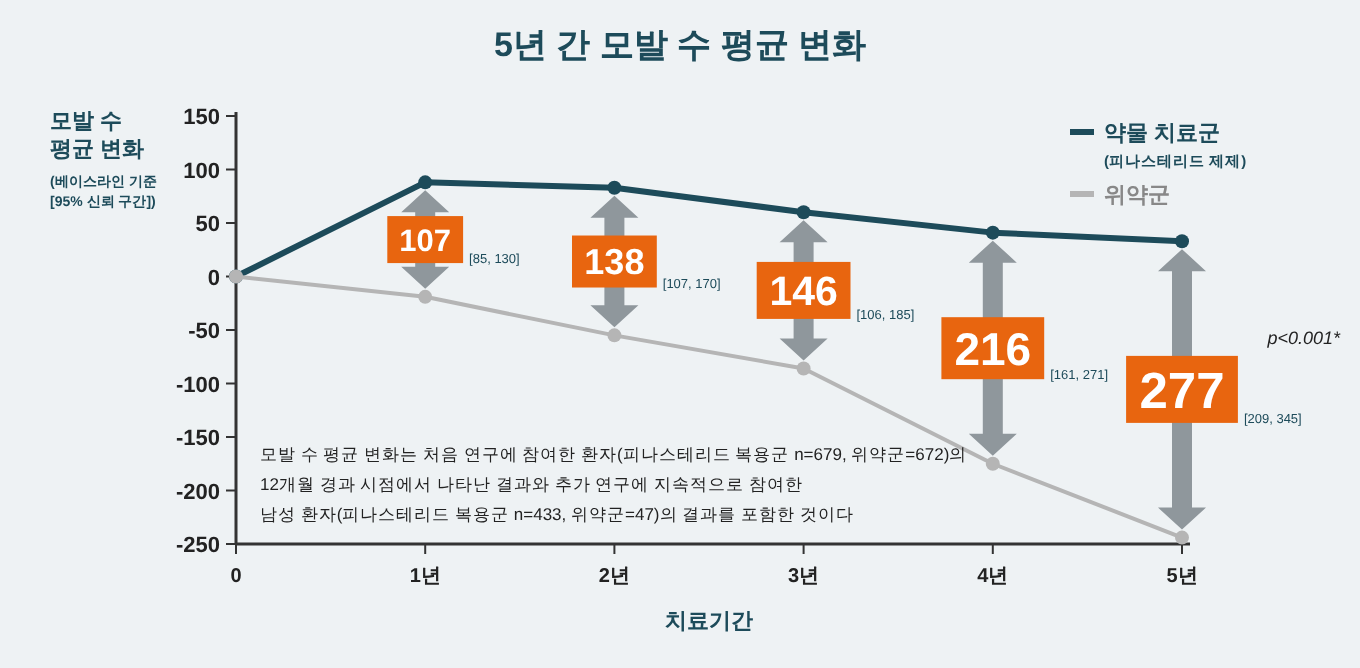 This screenshot has width=1360, height=668. I want to click on x-tick-label: 4년, so click(993, 577).